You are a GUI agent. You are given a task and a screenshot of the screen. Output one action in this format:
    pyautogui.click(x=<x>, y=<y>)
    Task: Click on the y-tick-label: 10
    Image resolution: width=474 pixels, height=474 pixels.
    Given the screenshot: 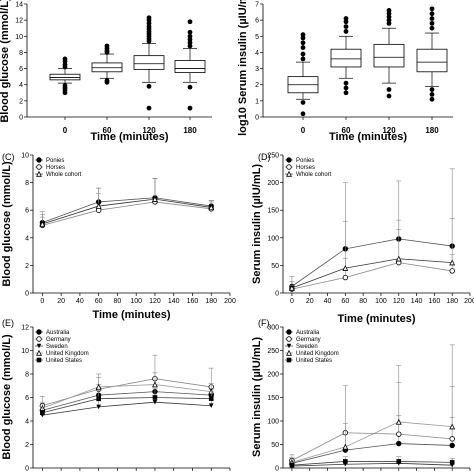 What is the action you would take?
    pyautogui.click(x=25, y=351)
    